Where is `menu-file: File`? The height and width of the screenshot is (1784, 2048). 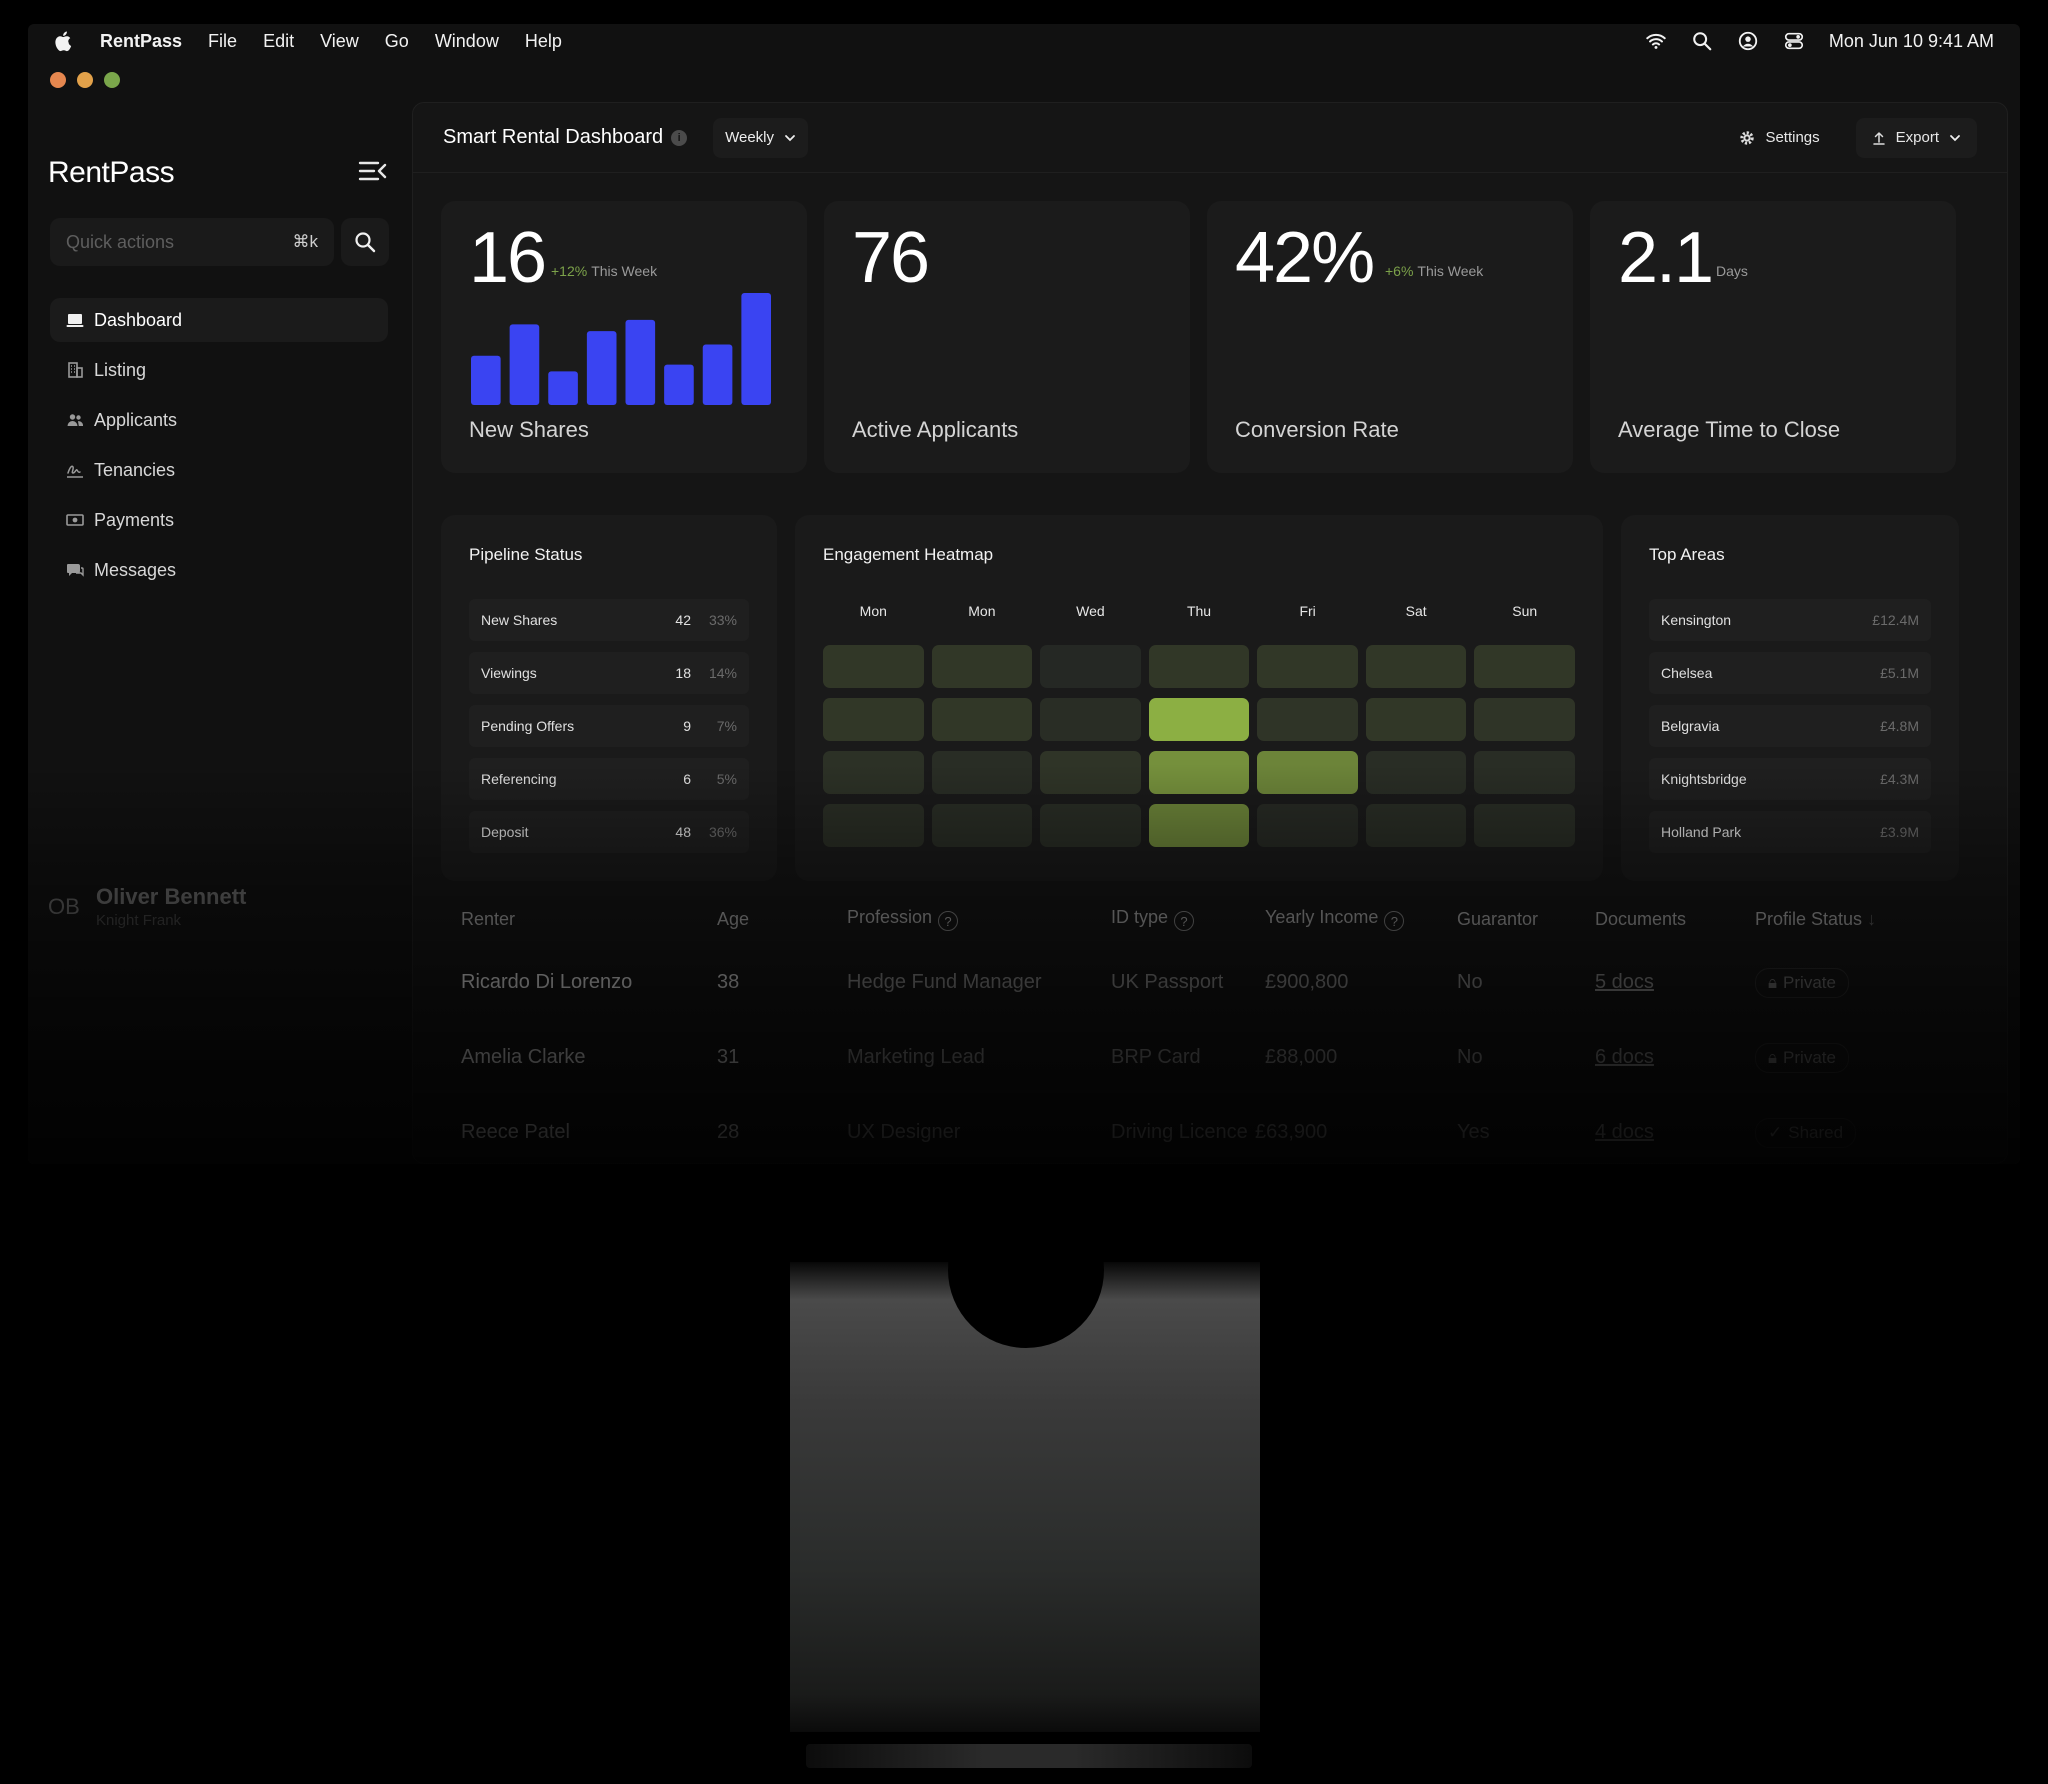
menu-file: File is located at coordinates (223, 40).